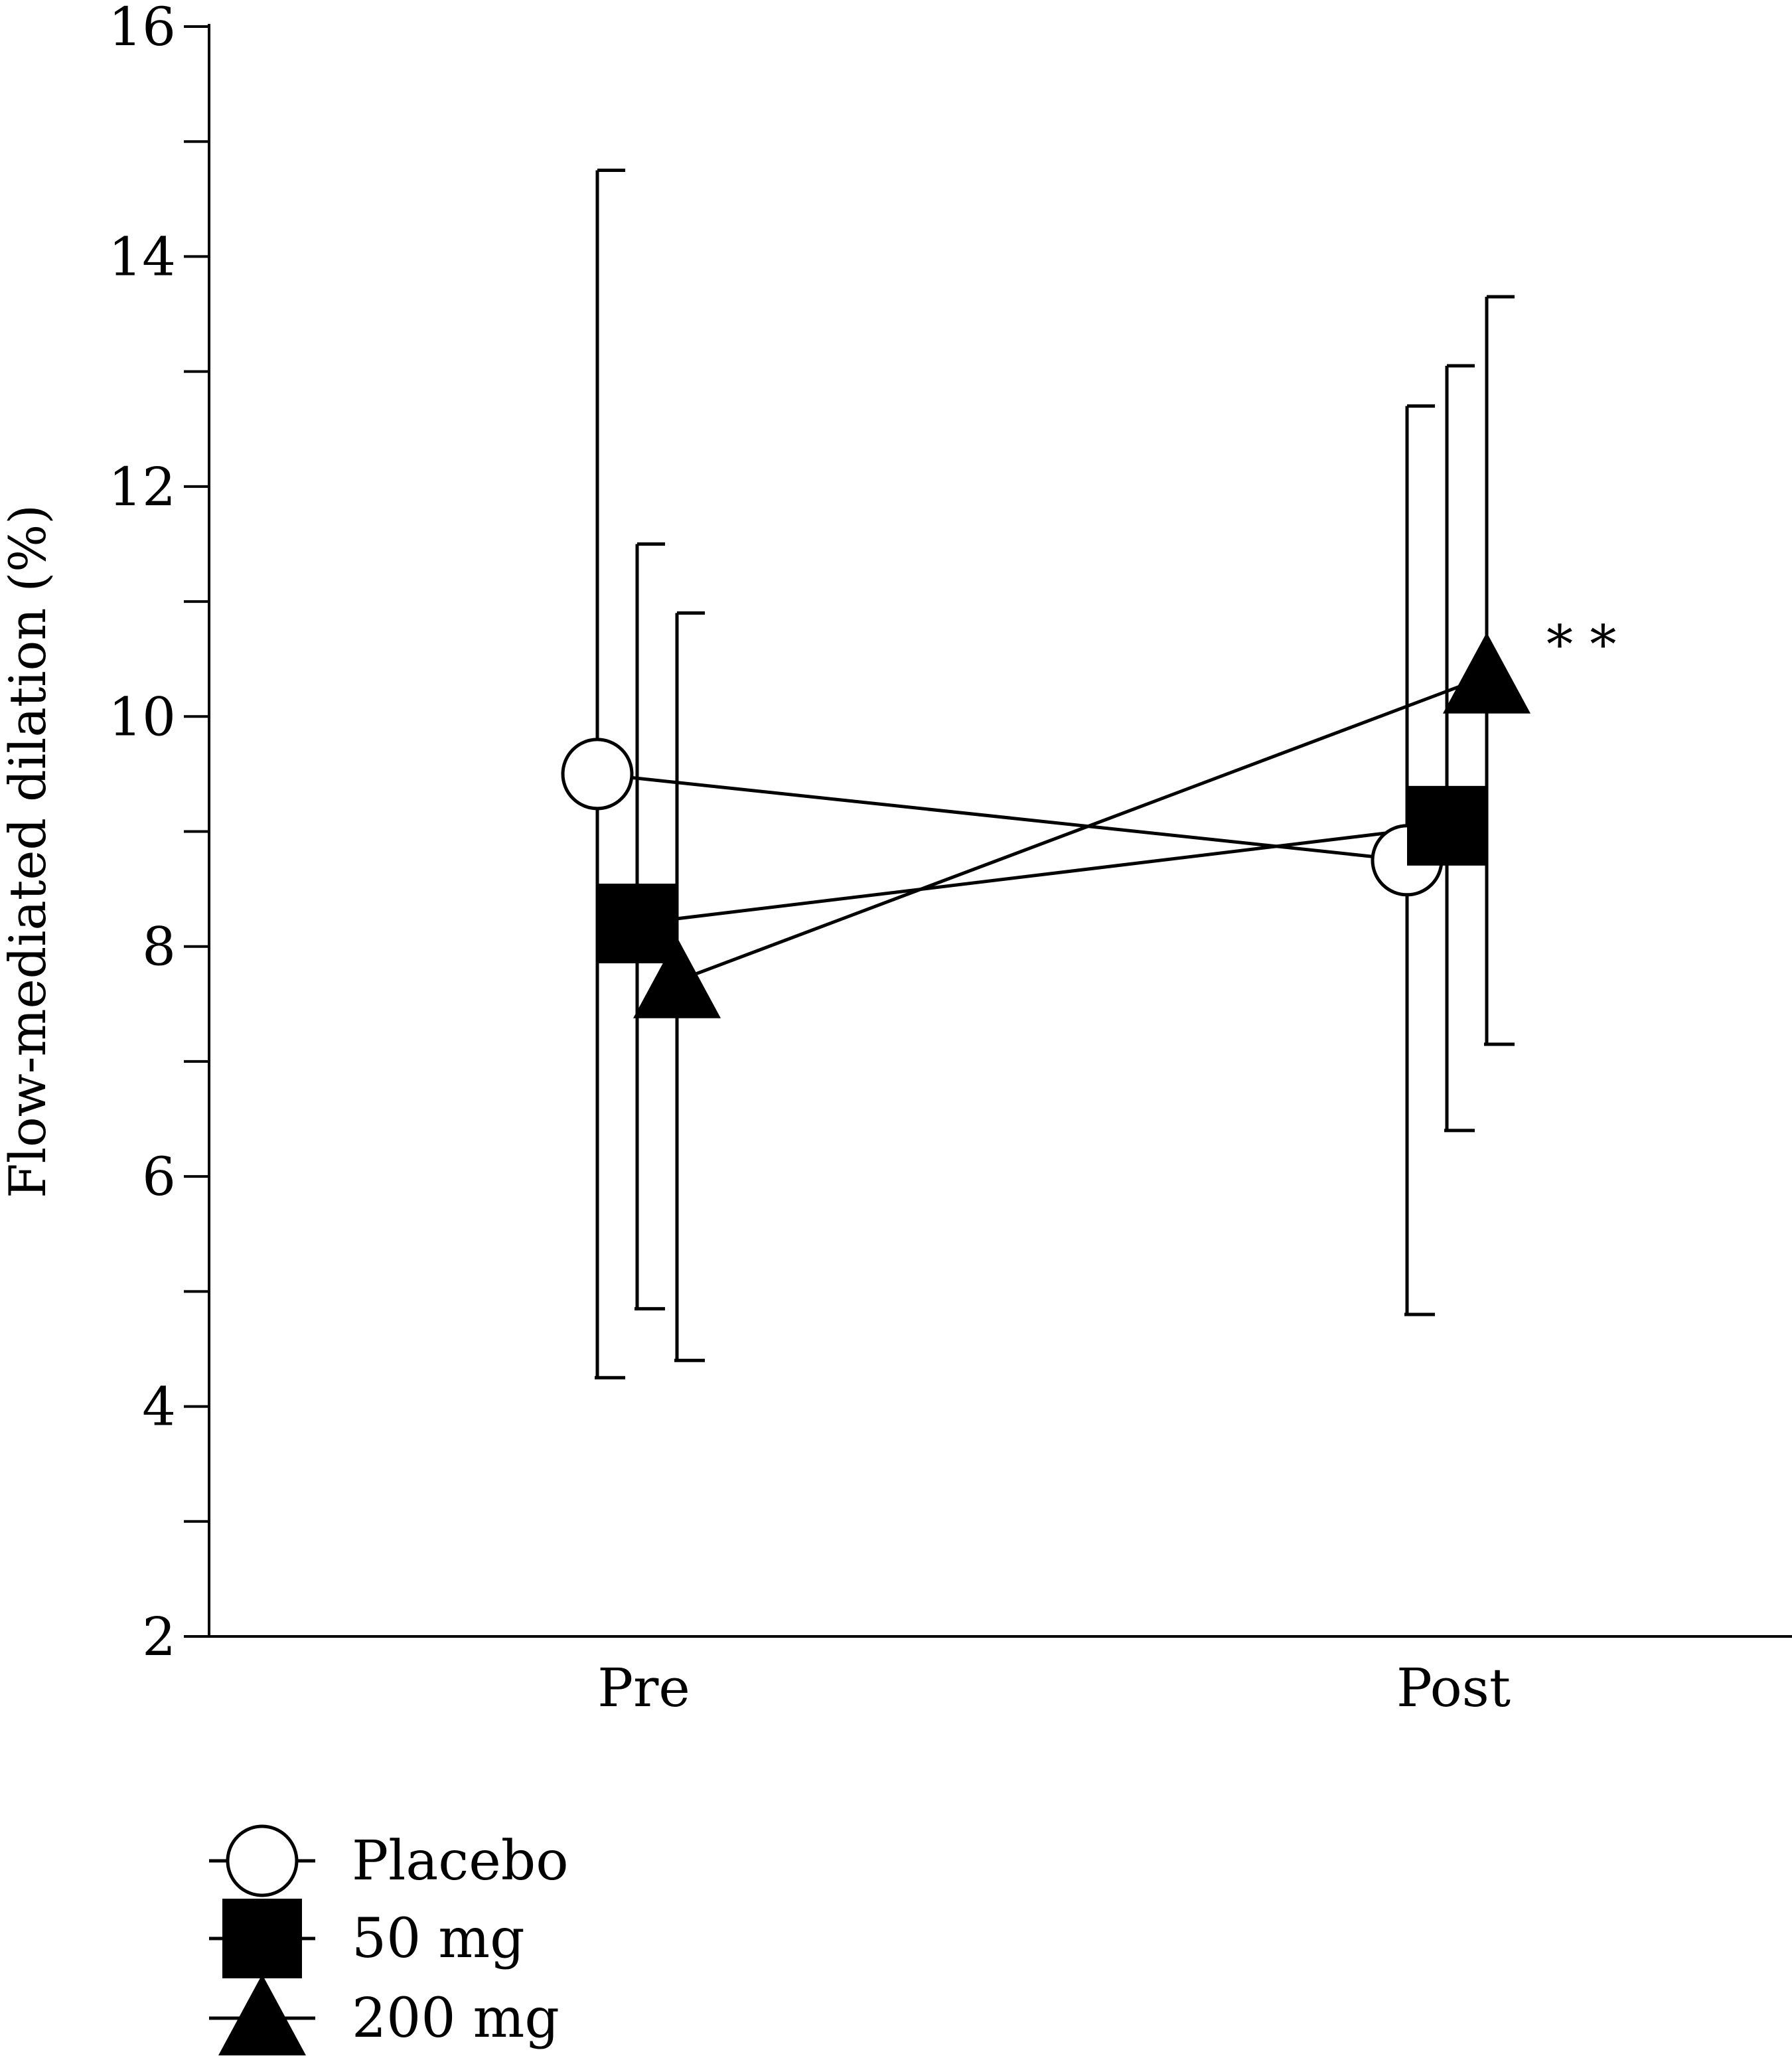 The height and width of the screenshot is (2058, 1792). What do you see at coordinates (643, 1688) in the screenshot?
I see `x-tick-label: Pre` at bounding box center [643, 1688].